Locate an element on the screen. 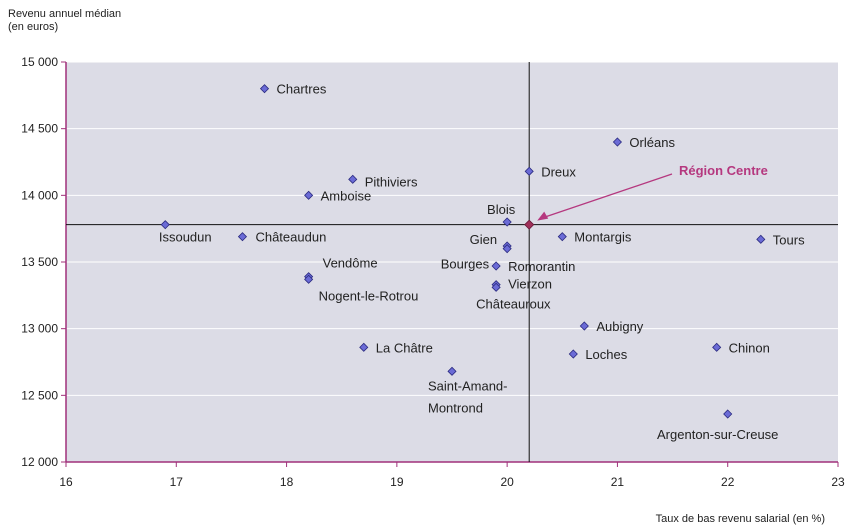 The image size is (845, 531). point-label: La Châtre is located at coordinates (404, 347).